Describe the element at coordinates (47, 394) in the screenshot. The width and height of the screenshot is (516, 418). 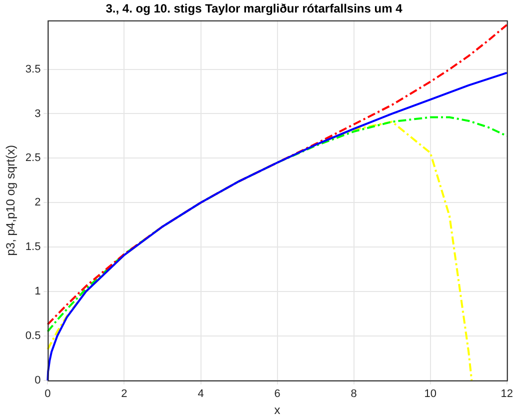
I see `x-tick-label: 0` at that location.